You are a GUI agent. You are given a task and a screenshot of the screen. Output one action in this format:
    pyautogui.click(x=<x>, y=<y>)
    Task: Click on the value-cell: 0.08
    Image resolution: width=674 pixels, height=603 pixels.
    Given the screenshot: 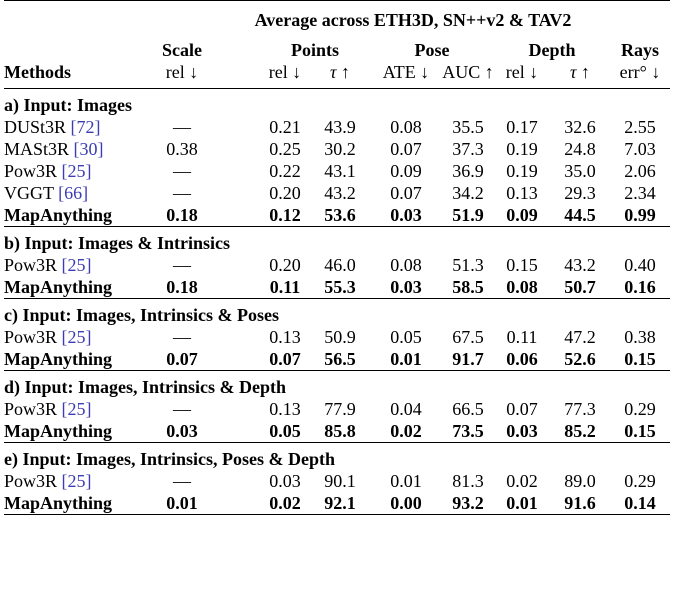 What is the action you would take?
    pyautogui.click(x=406, y=265)
    